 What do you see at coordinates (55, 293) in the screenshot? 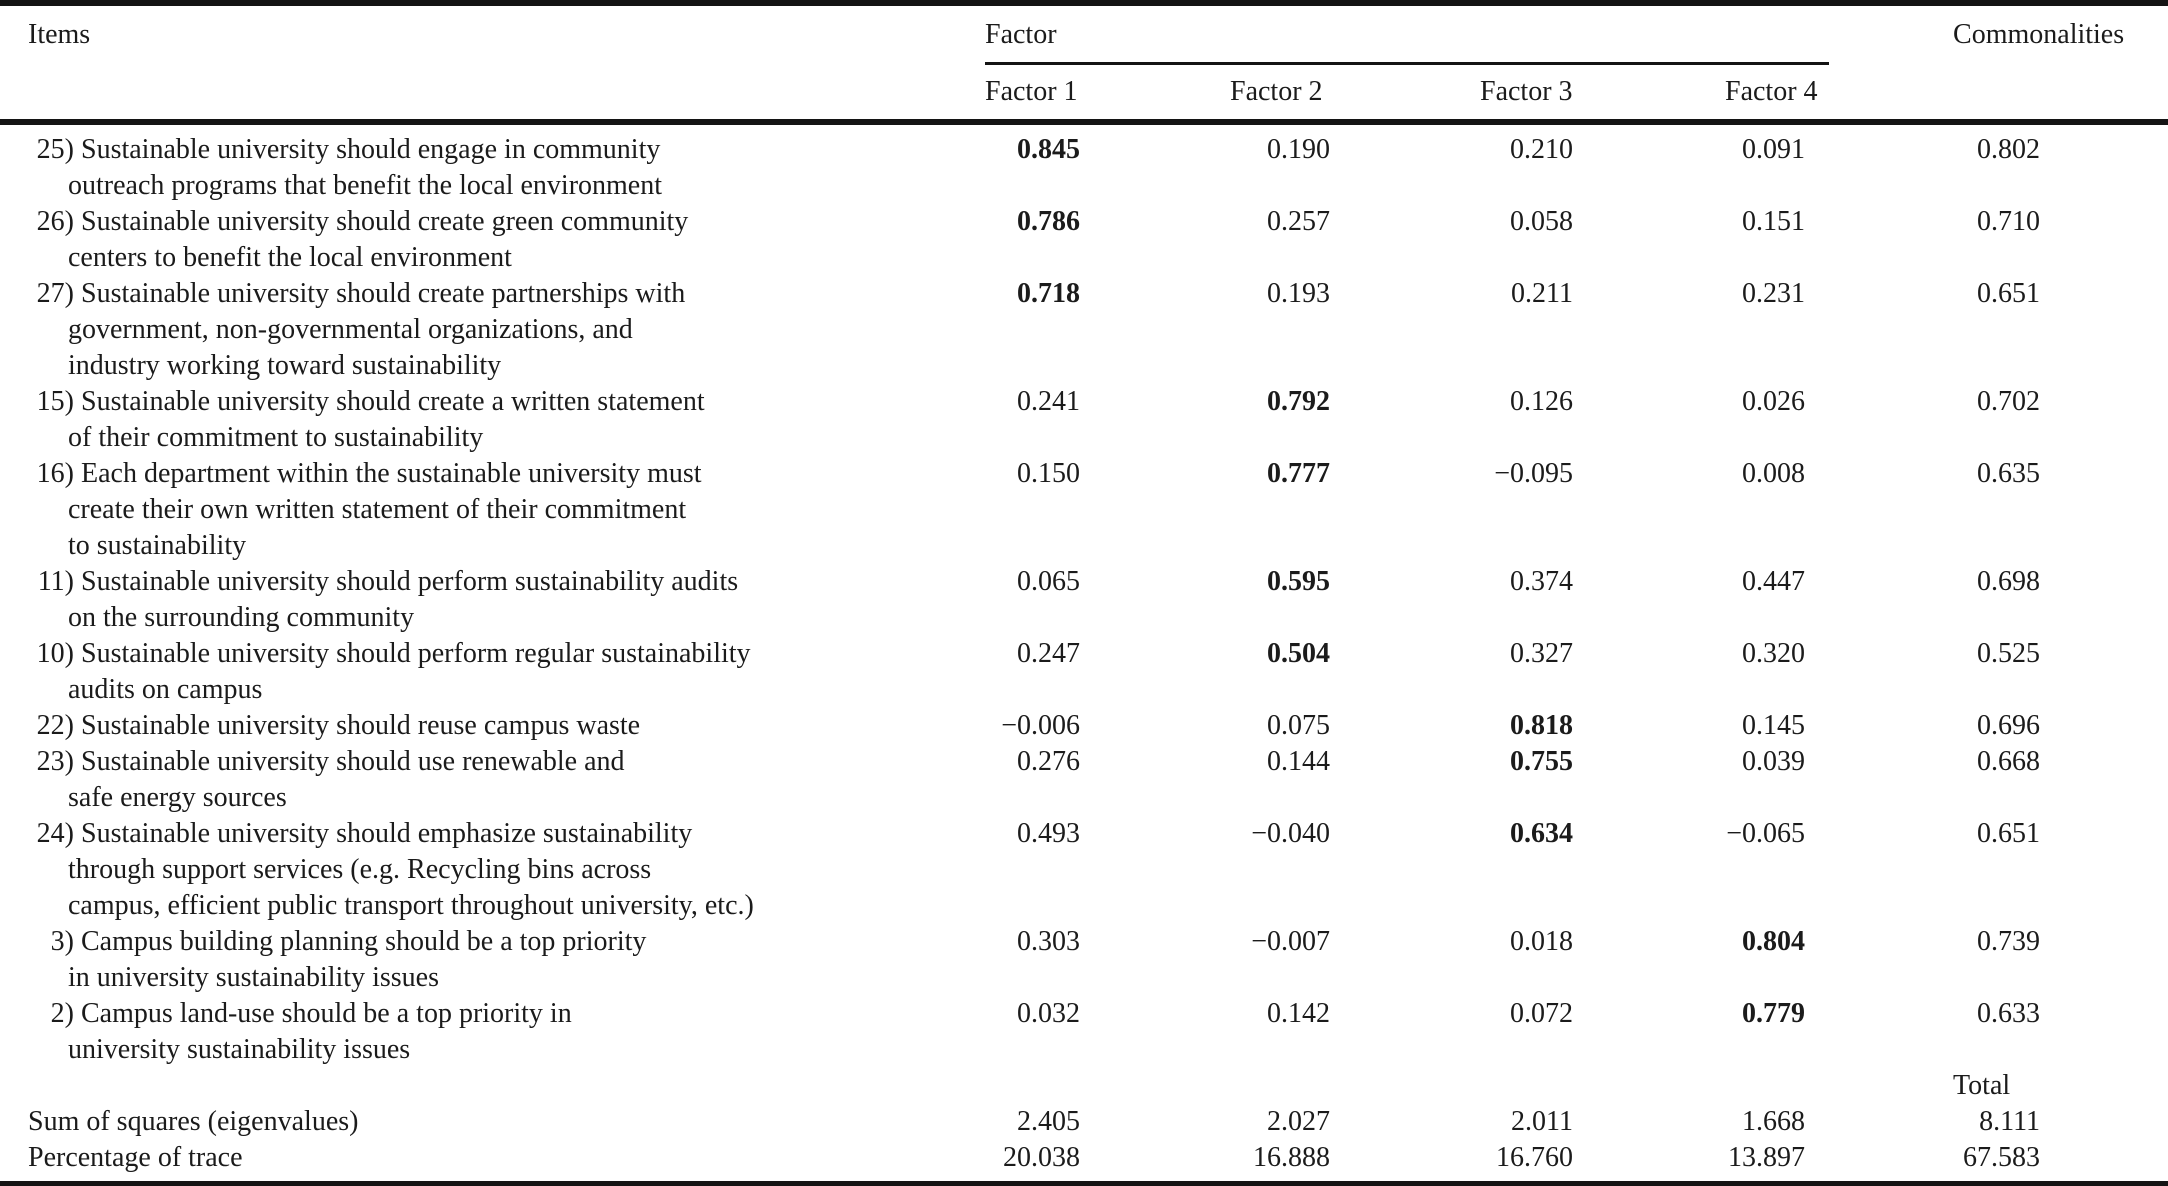
I see `item-number: 27)` at bounding box center [55, 293].